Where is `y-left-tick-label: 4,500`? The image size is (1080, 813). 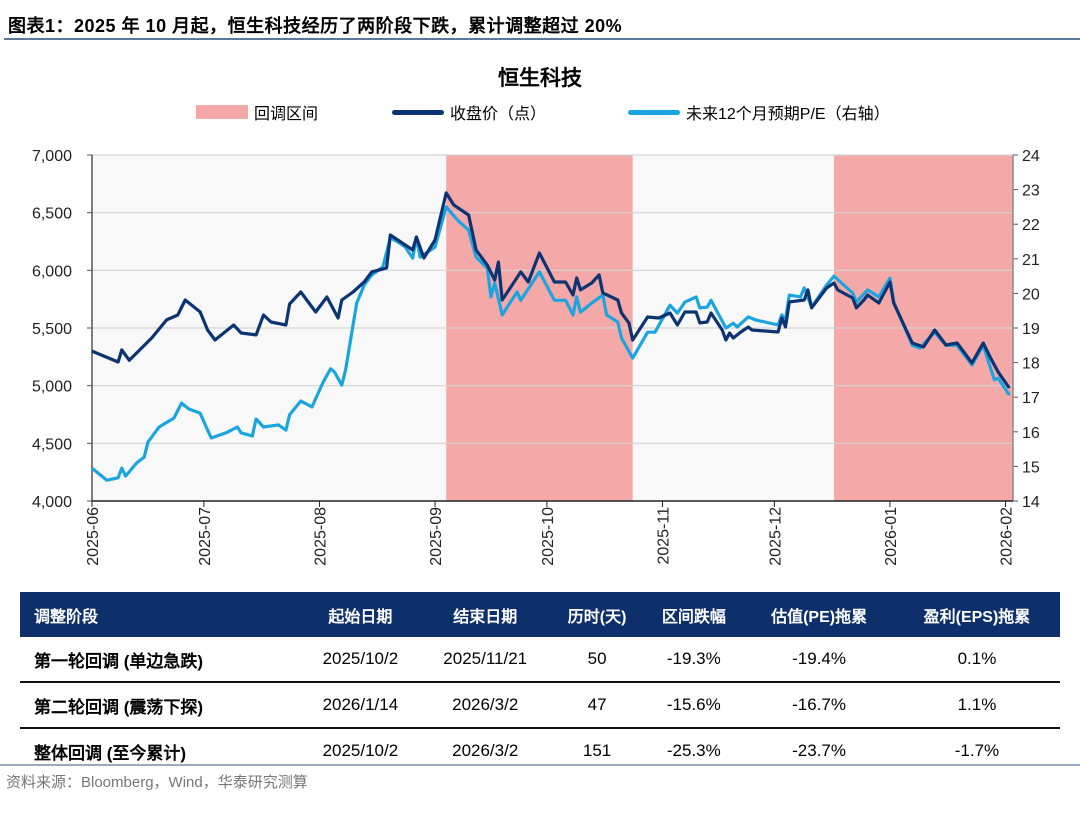 y-left-tick-label: 4,500 is located at coordinates (52, 444).